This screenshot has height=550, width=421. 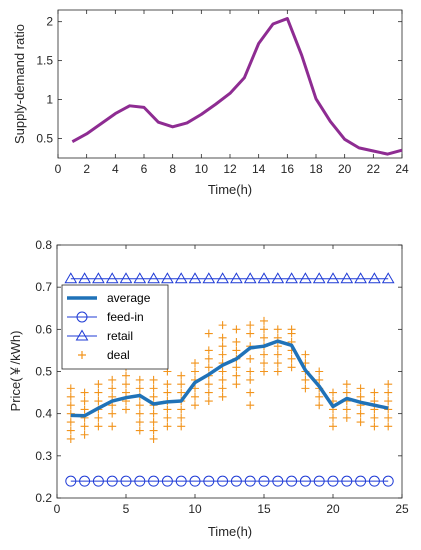 I want to click on bottom-x-tick-label: 10, so click(x=195, y=509).